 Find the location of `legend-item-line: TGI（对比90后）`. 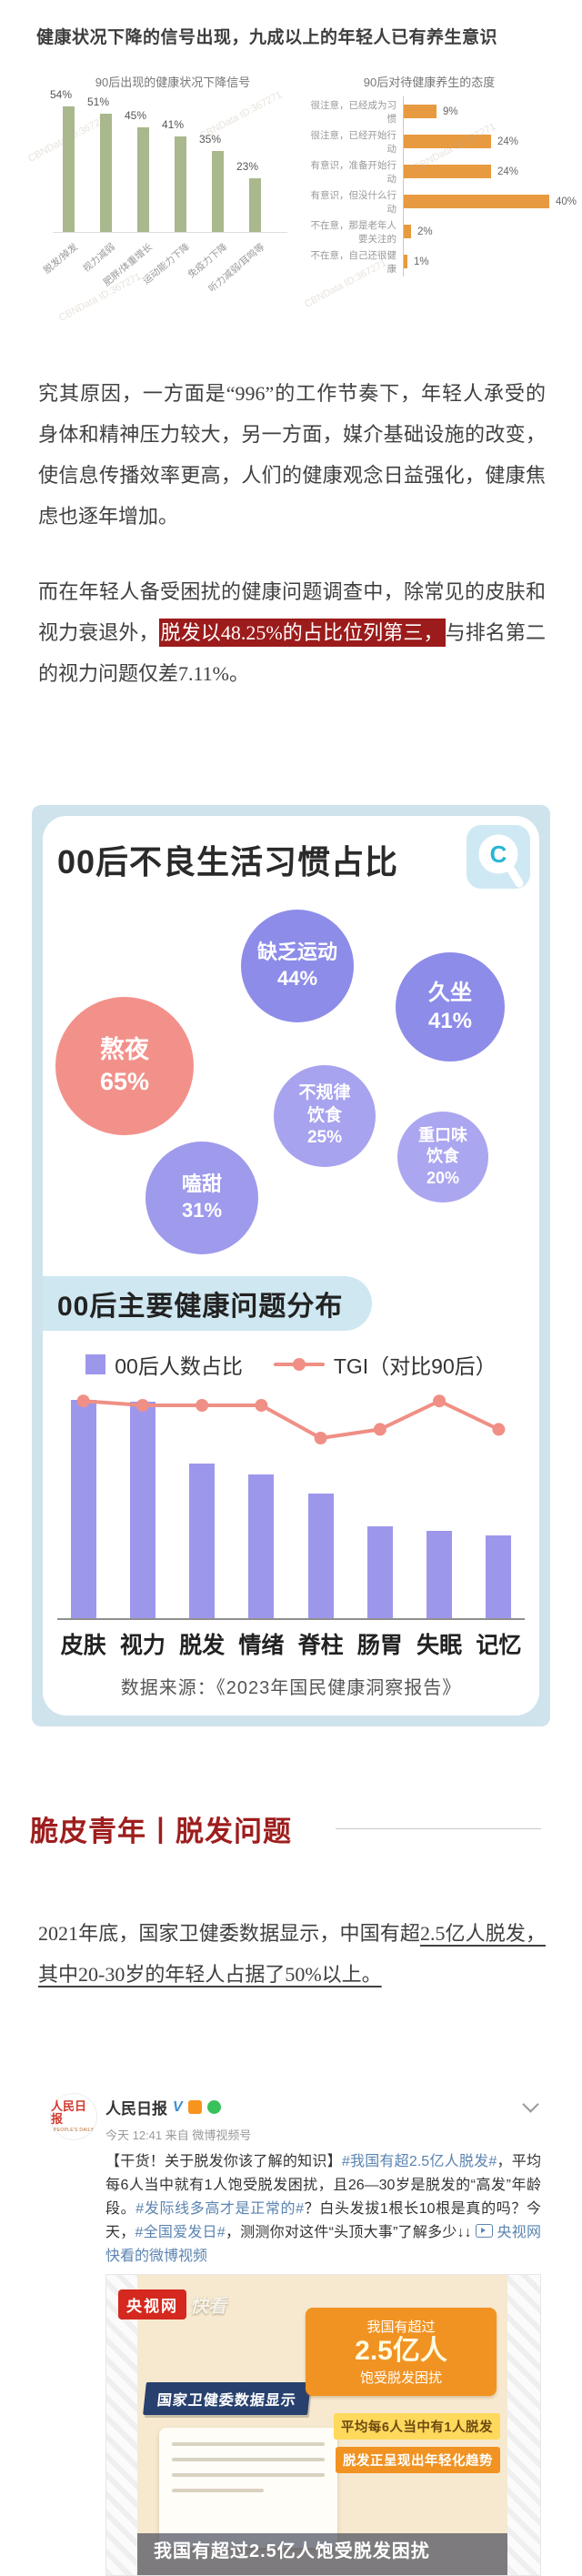

legend-item-line: TGI（对比90后） is located at coordinates (385, 1364).